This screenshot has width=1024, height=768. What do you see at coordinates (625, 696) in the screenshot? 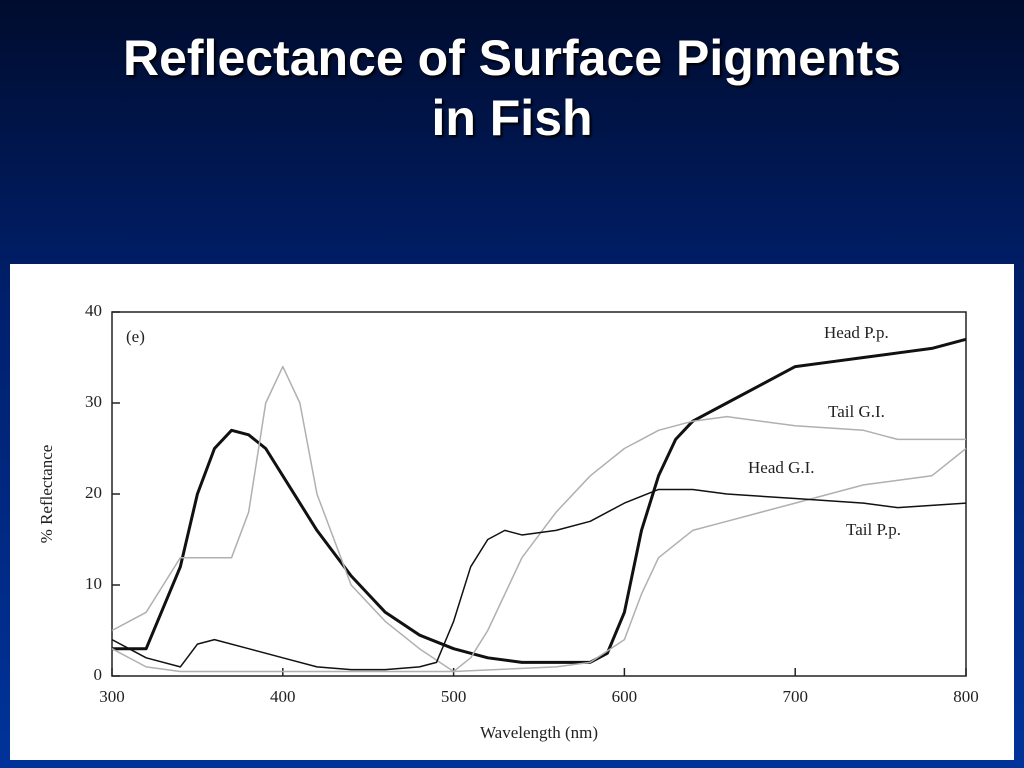
I see `x-tick-label: 600` at bounding box center [625, 696].